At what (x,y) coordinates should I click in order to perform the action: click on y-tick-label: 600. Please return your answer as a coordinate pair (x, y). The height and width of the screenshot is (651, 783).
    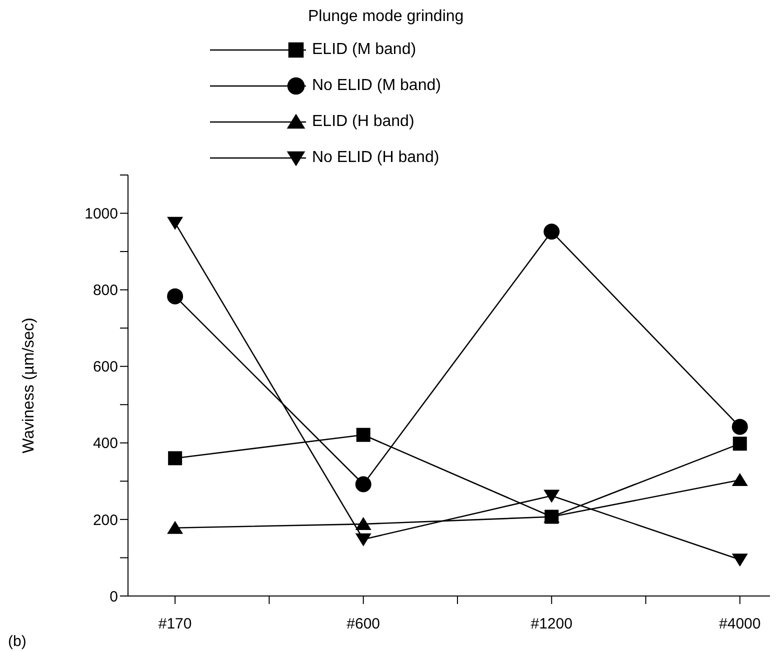
    Looking at the image, I should click on (105, 367).